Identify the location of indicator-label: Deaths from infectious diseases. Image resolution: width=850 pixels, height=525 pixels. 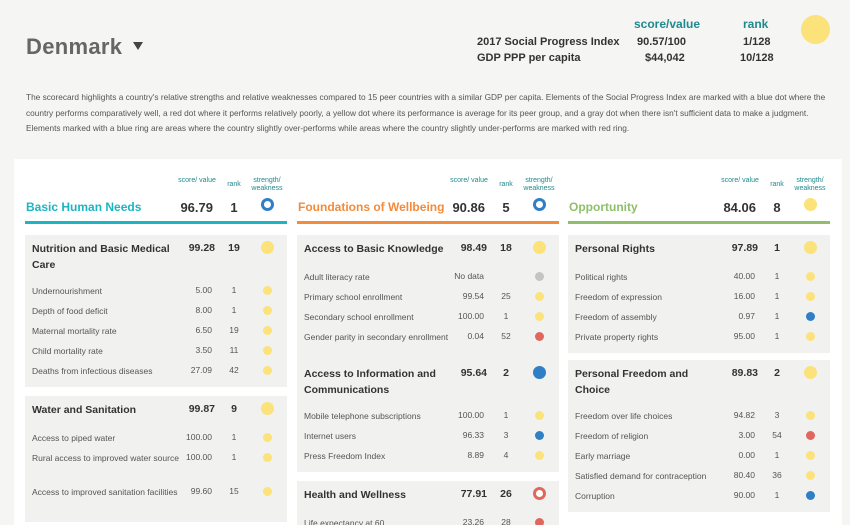
(92, 371).